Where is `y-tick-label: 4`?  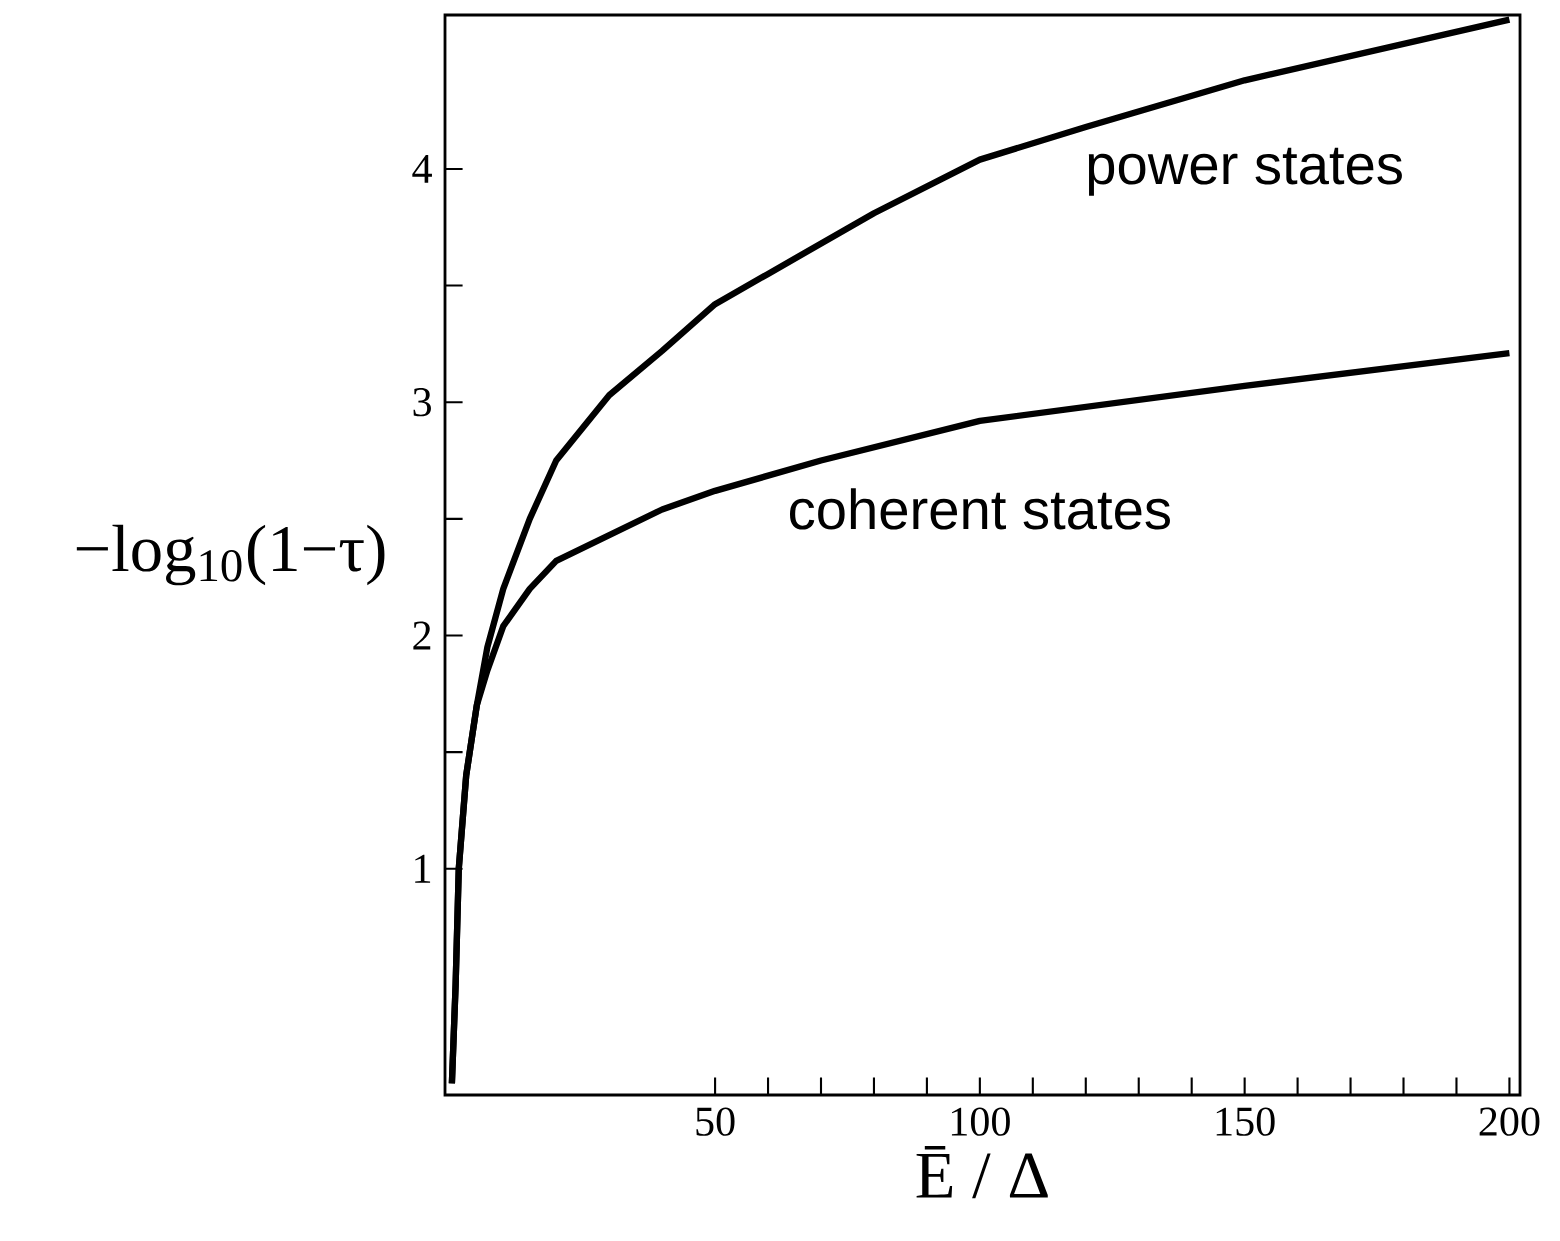 y-tick-label: 4 is located at coordinates (422, 169).